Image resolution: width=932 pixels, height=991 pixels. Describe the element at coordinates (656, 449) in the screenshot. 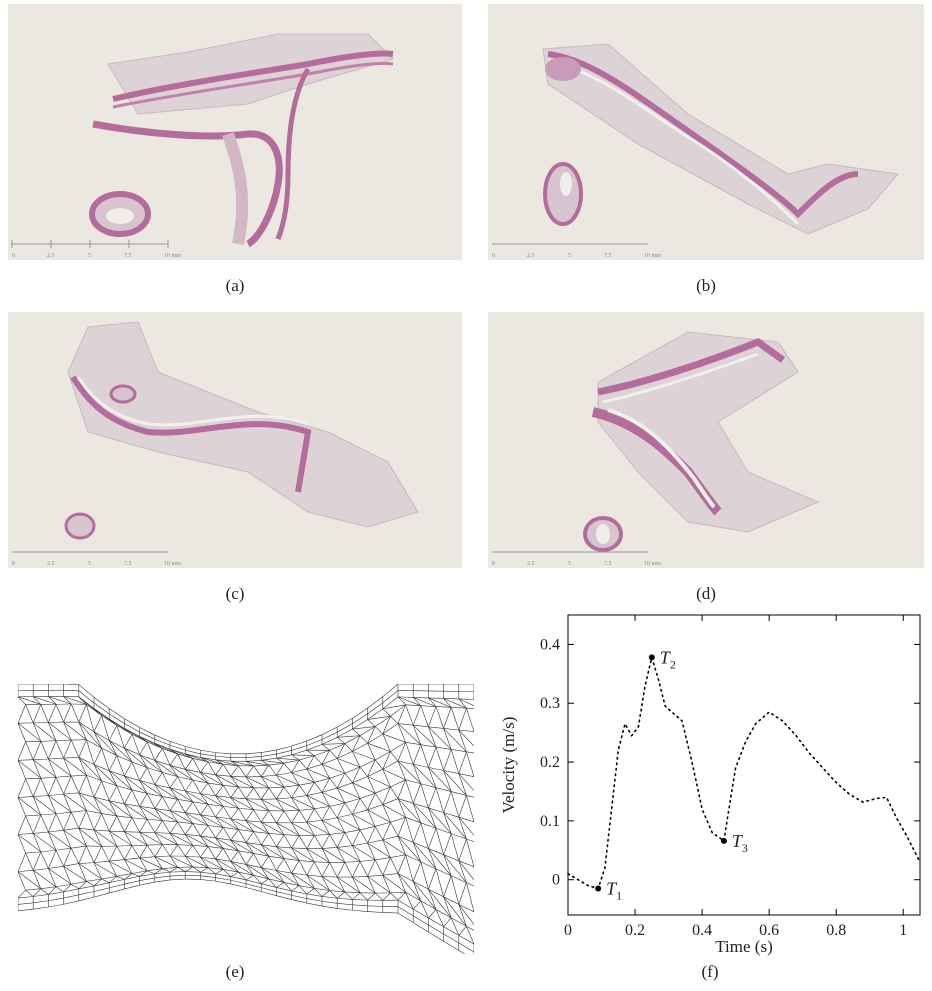

I see `histology-drawing-d: 0 2.5 5 7.5 10 mm` at that location.